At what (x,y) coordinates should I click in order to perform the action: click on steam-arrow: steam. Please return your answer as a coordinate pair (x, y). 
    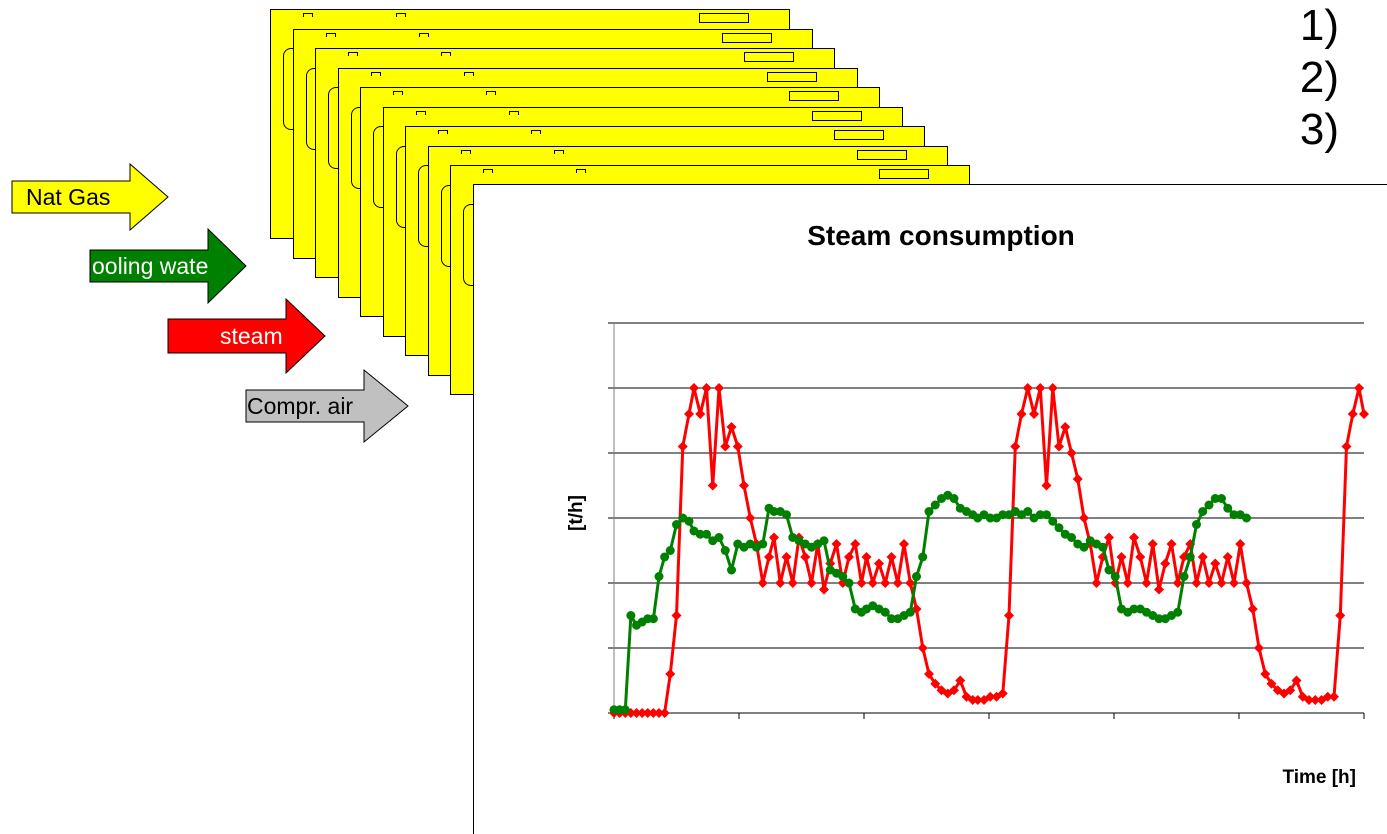
    Looking at the image, I should click on (246, 336).